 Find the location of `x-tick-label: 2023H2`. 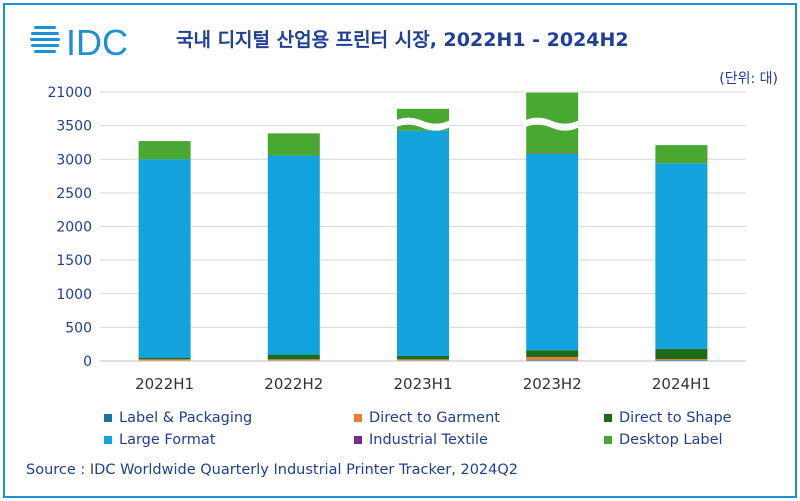

x-tick-label: 2023H2 is located at coordinates (552, 384).